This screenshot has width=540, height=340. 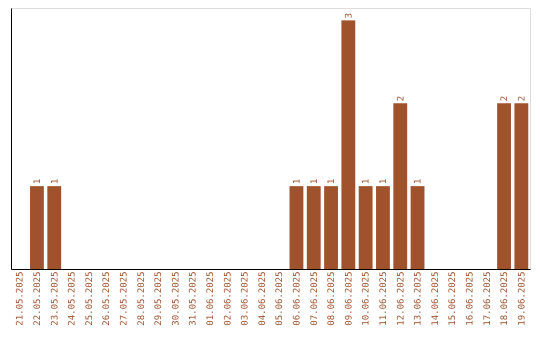 I want to click on x-tick-label: 22.05.2025, so click(x=37, y=299).